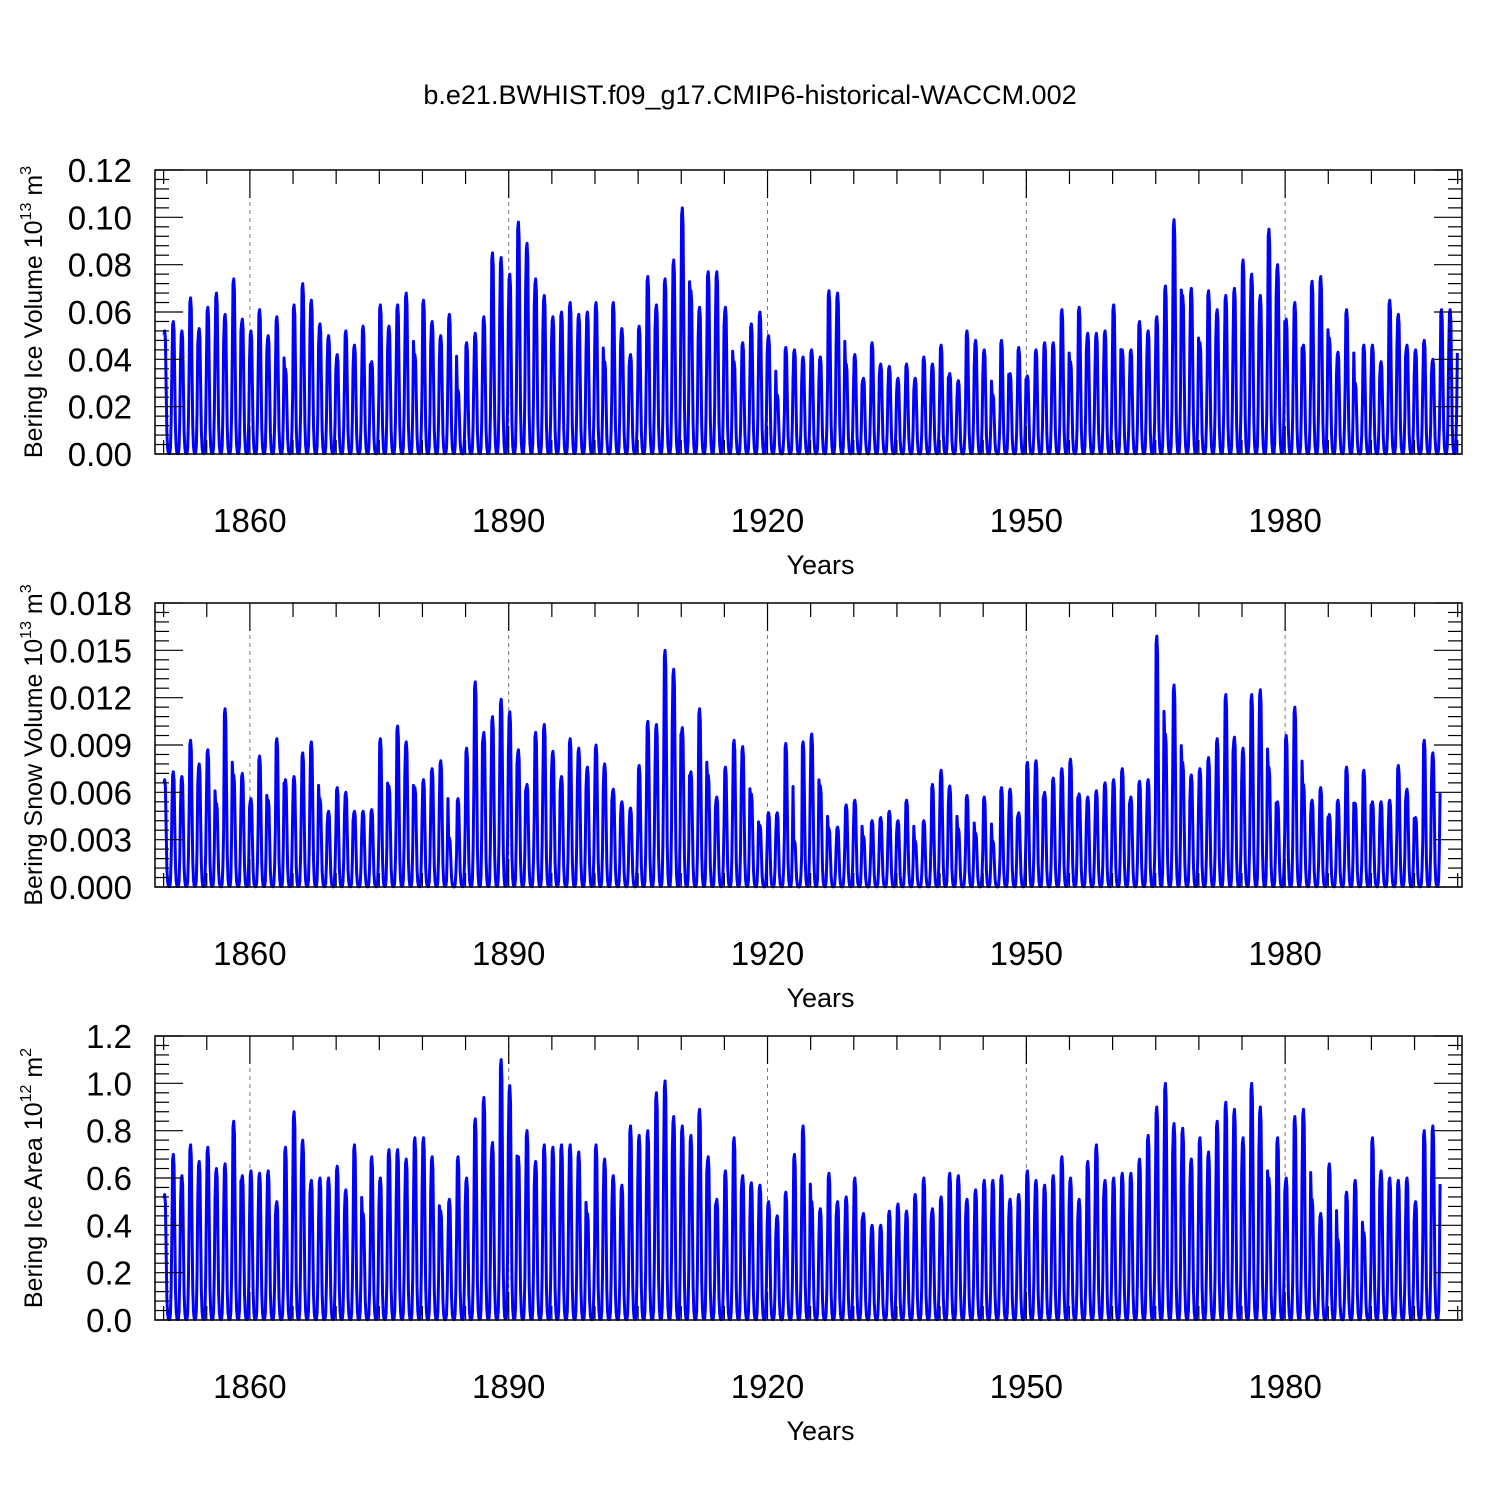  What do you see at coordinates (109, 1131) in the screenshot?
I see `y-tick-label: 0.8` at bounding box center [109, 1131].